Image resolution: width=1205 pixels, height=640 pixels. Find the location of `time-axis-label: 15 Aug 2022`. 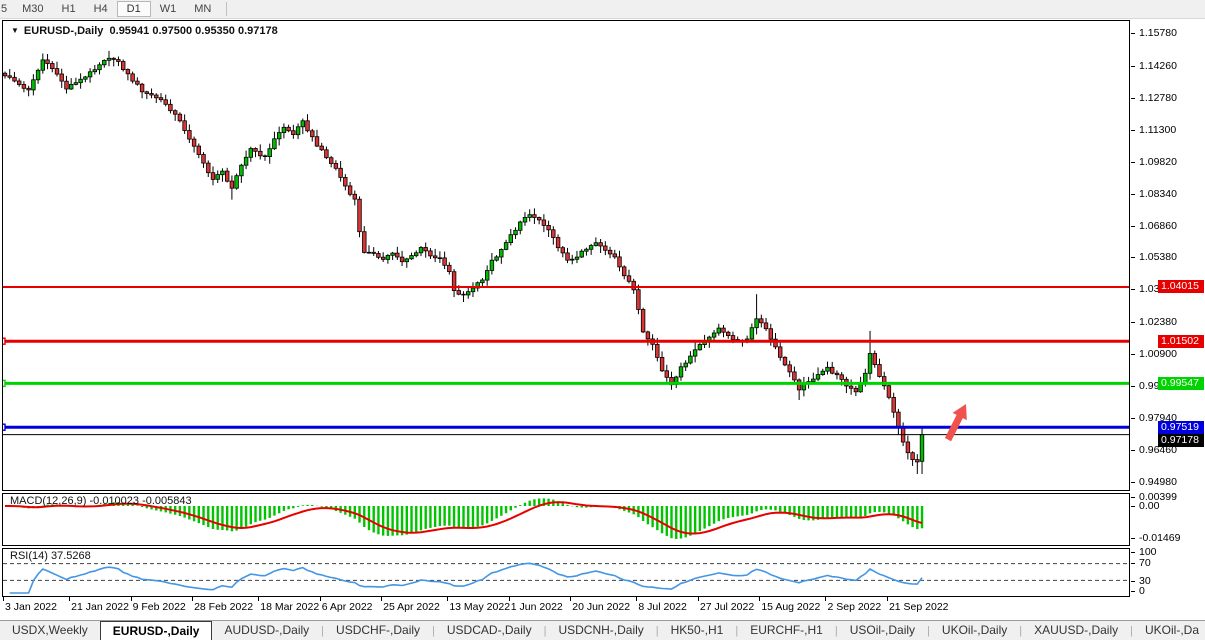

time-axis-label: 15 Aug 2022 is located at coordinates (791, 607).